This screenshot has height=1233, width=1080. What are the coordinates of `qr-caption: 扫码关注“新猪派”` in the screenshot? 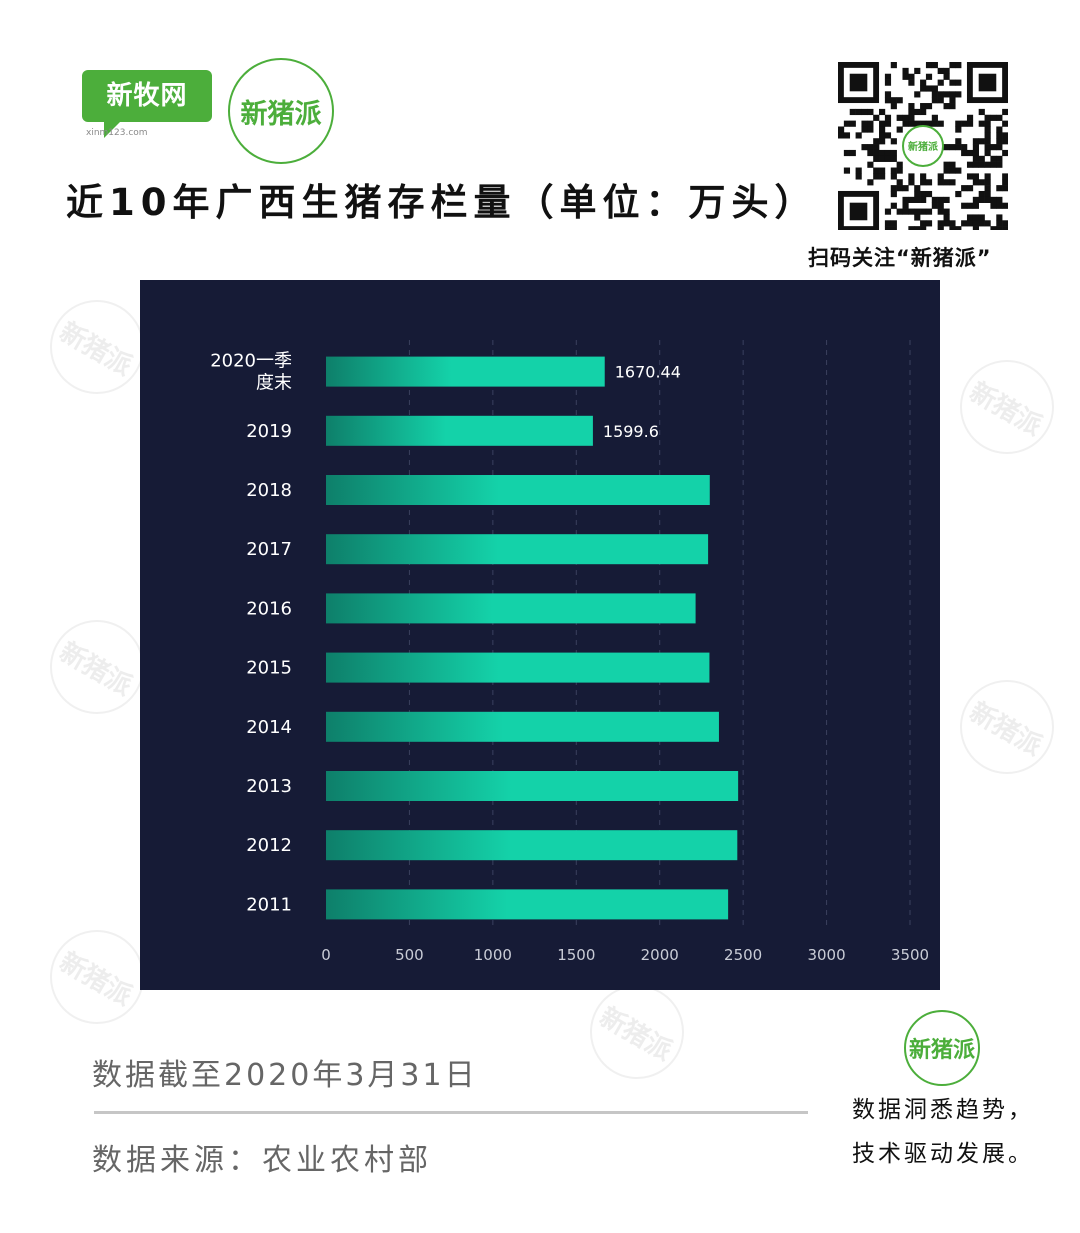 It's located at (900, 258).